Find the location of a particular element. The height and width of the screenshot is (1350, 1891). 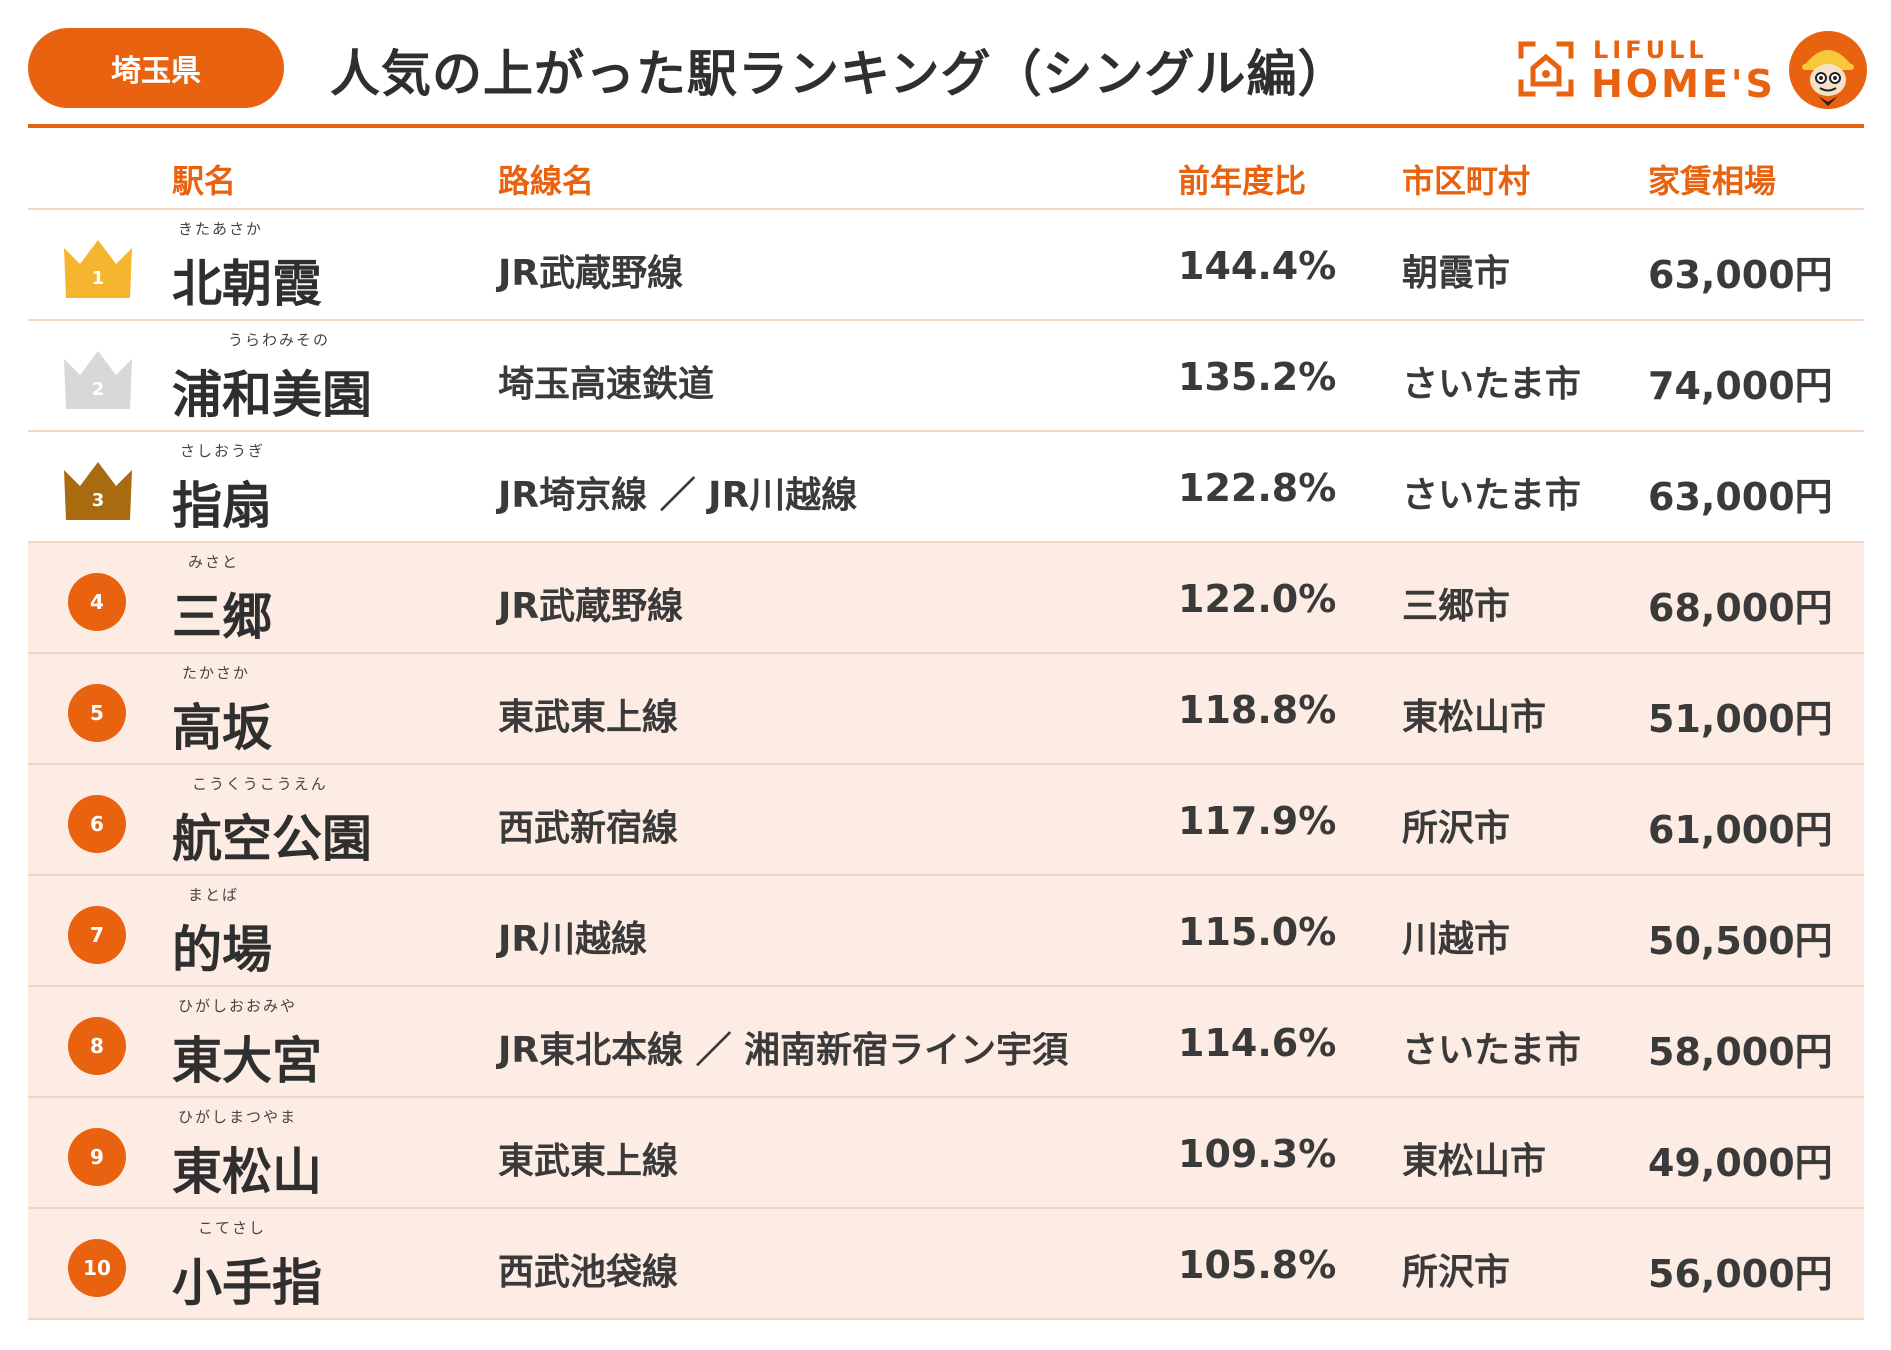

rank-number: 1 is located at coordinates (98, 278).